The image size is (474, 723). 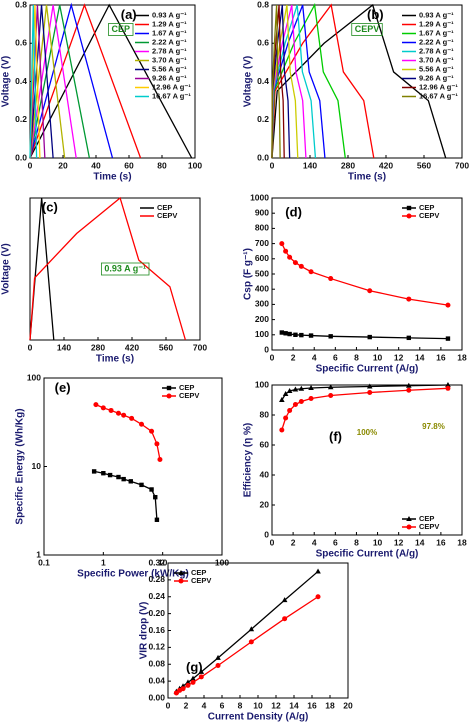 I want to click on legend-label: CEPV, so click(x=429, y=215).